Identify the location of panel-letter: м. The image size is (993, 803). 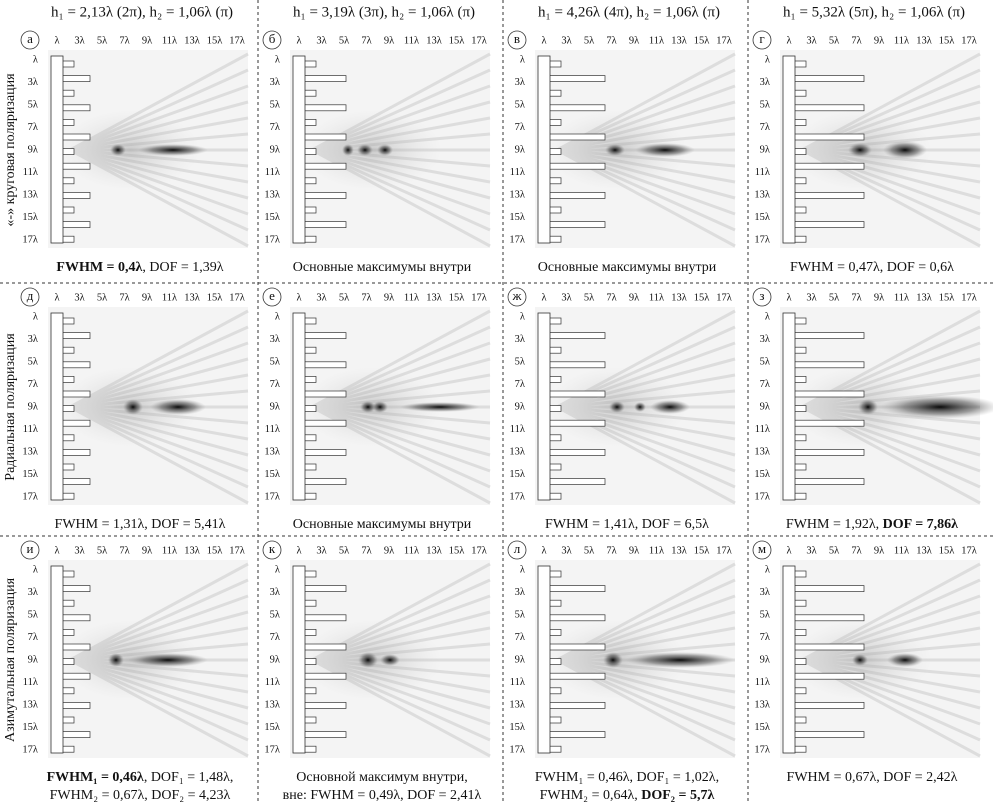
(762, 548).